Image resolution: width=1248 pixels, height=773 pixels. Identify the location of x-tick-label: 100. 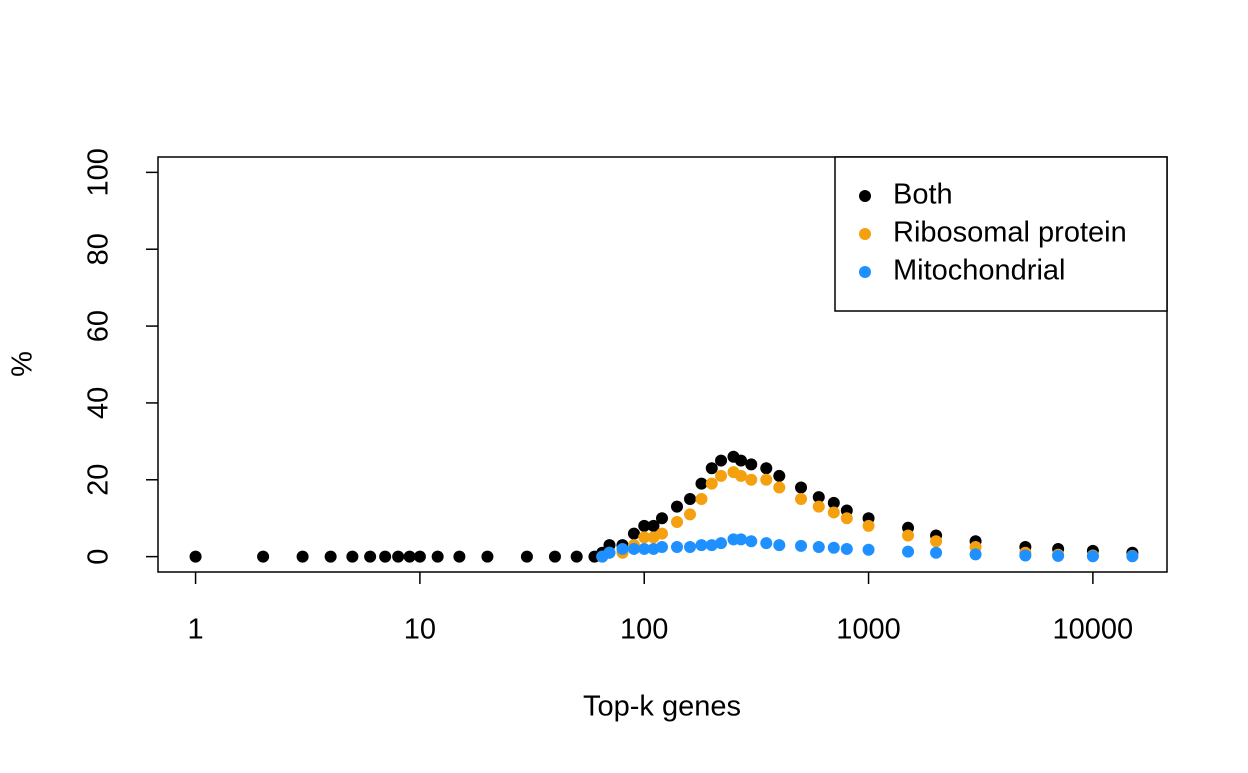
(644, 630).